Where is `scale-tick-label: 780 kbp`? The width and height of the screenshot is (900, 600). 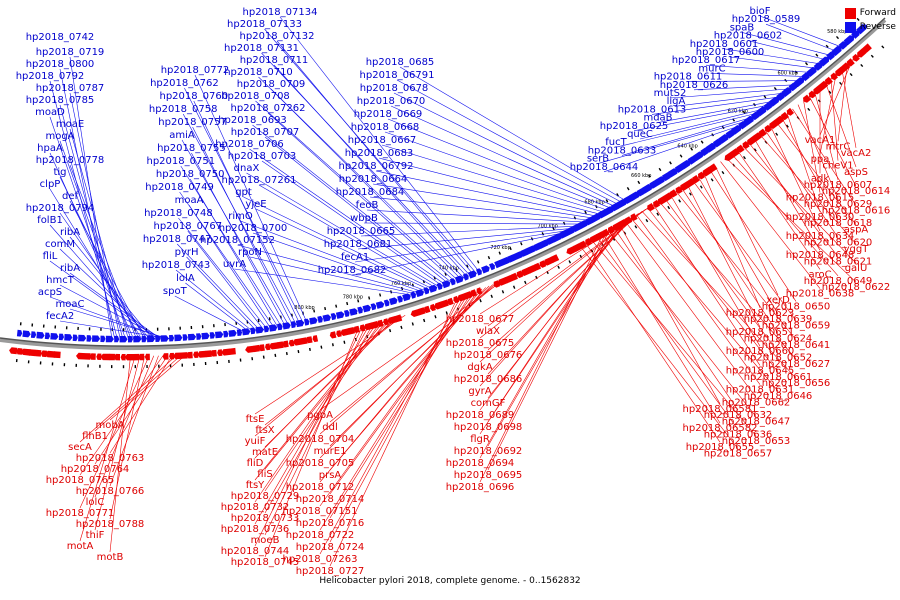 scale-tick-label: 780 kbp is located at coordinates (353, 298).